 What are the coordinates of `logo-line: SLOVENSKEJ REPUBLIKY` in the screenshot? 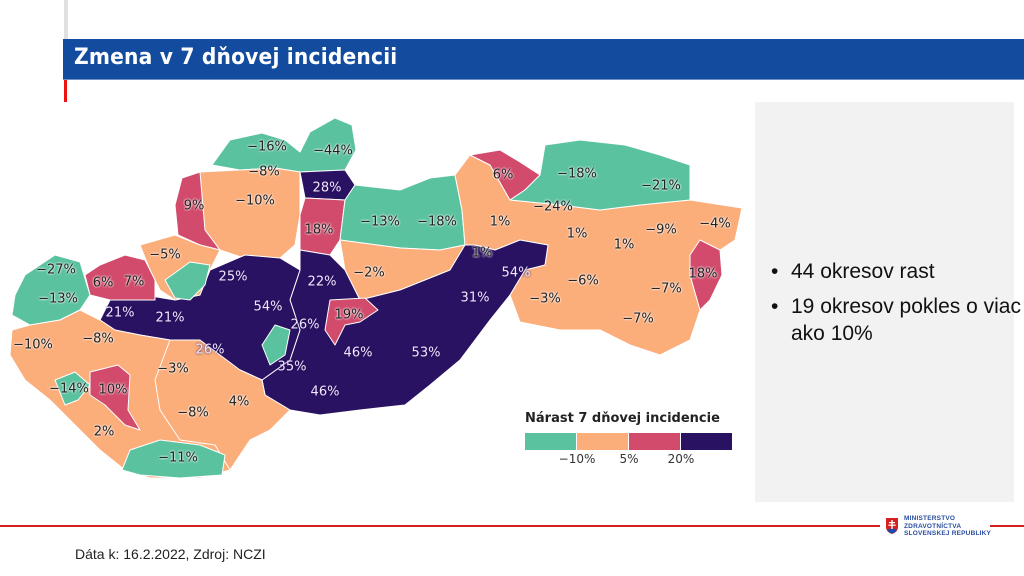 It's located at (948, 533).